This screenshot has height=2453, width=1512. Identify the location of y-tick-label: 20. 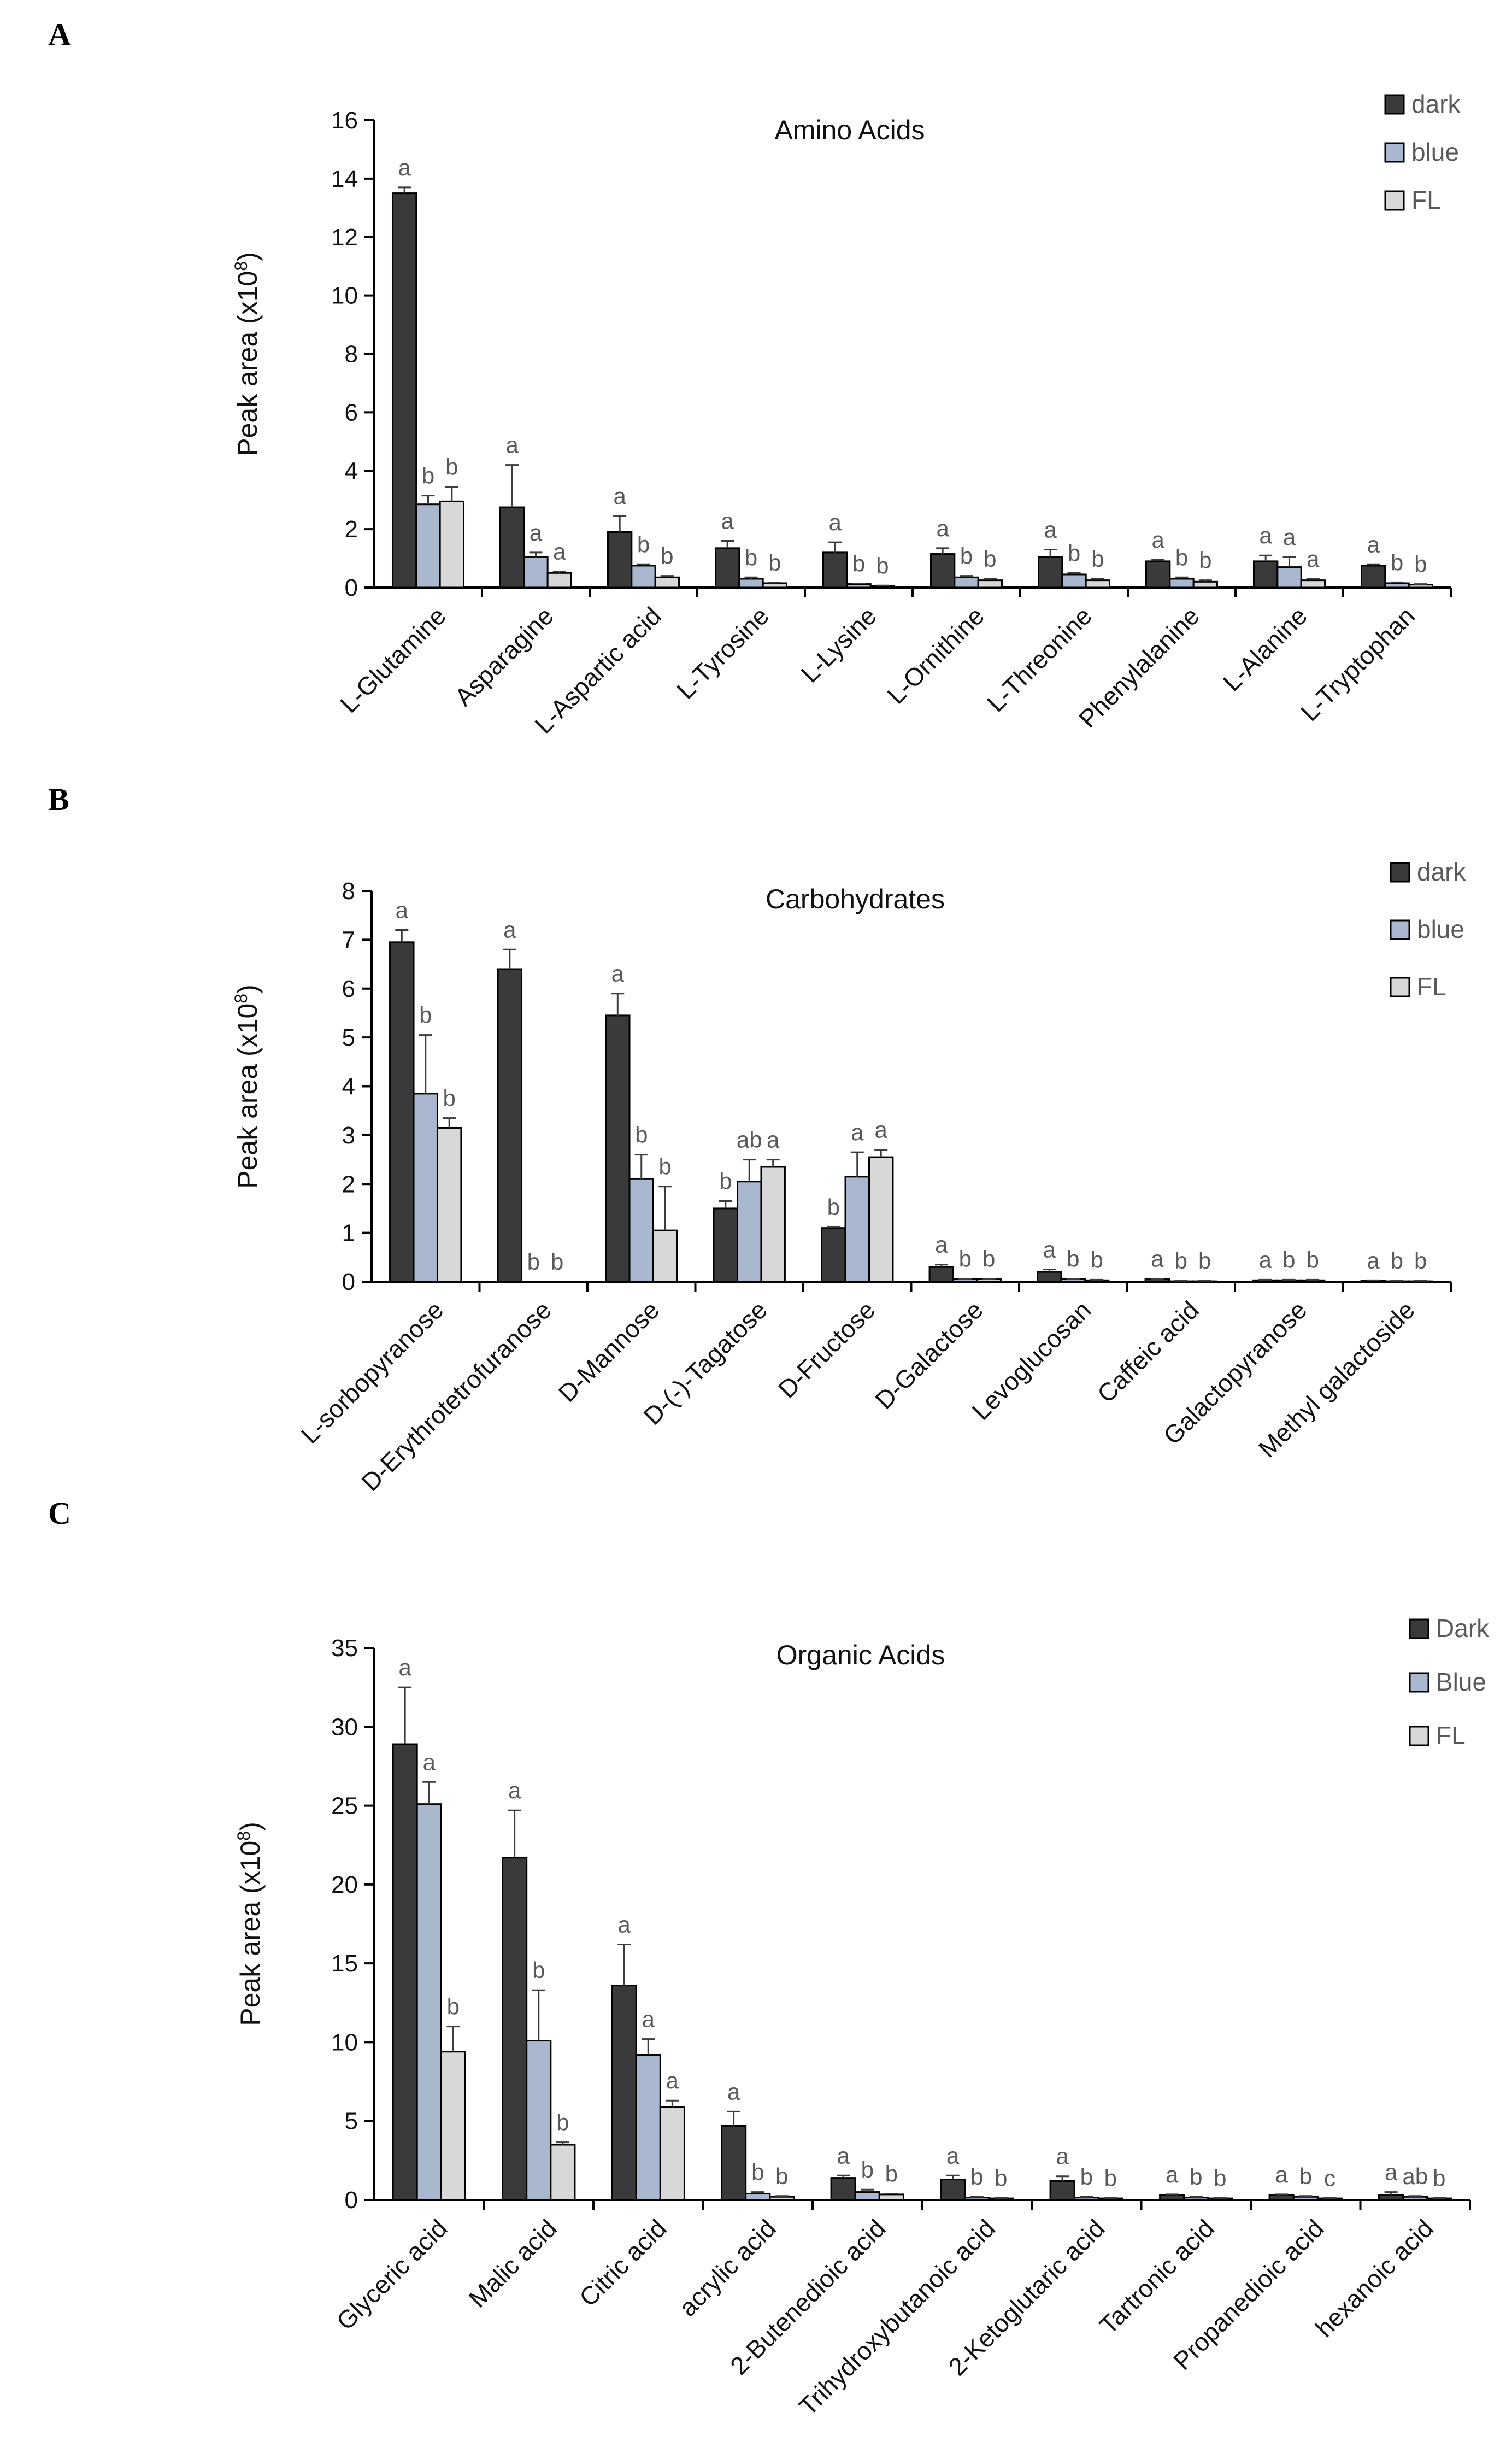
(344, 1884).